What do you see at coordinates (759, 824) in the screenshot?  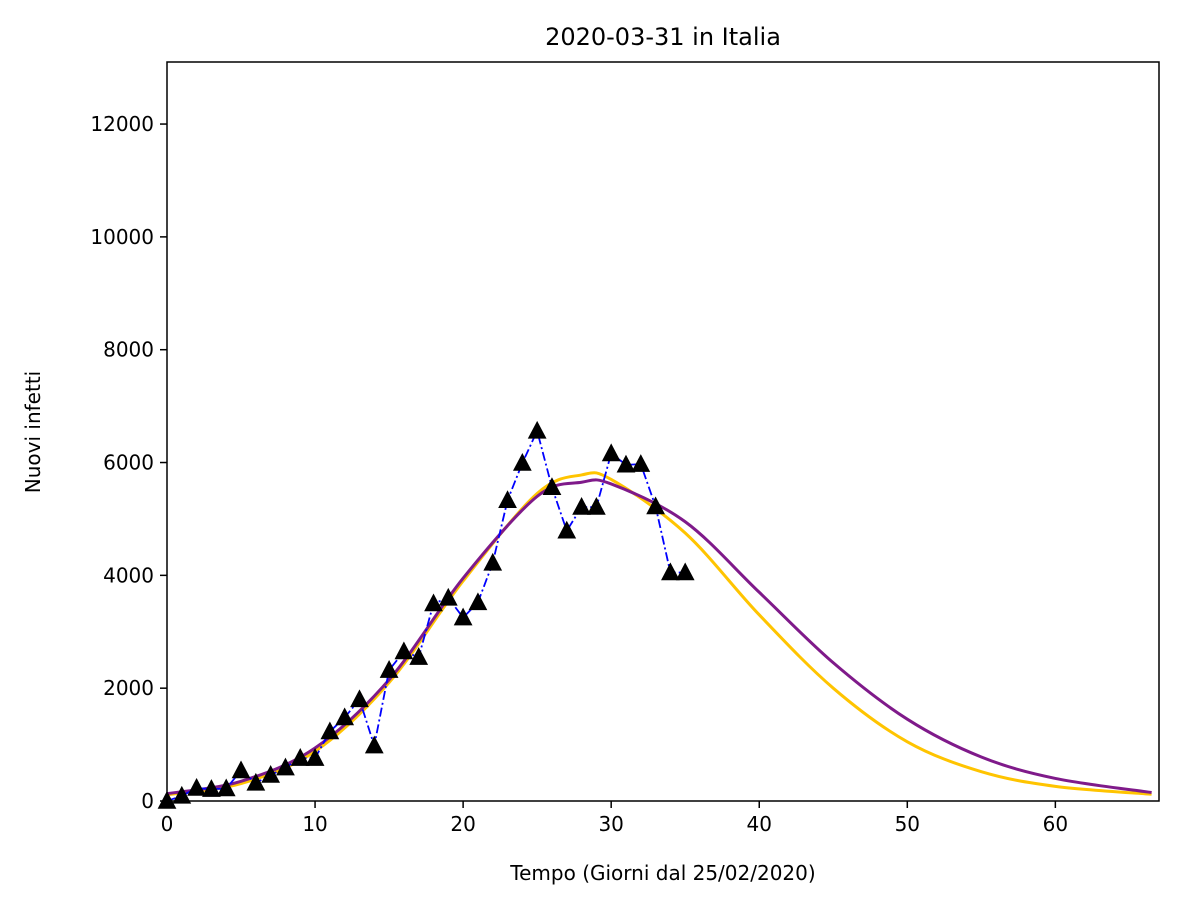 I see `x-tick-label: 40` at bounding box center [759, 824].